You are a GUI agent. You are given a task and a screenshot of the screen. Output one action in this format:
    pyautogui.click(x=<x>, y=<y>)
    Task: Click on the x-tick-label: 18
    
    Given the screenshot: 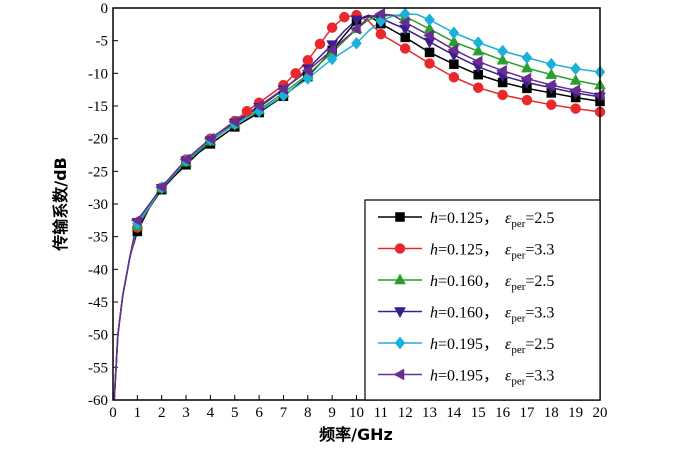 What is the action you would take?
    pyautogui.click(x=551, y=413)
    